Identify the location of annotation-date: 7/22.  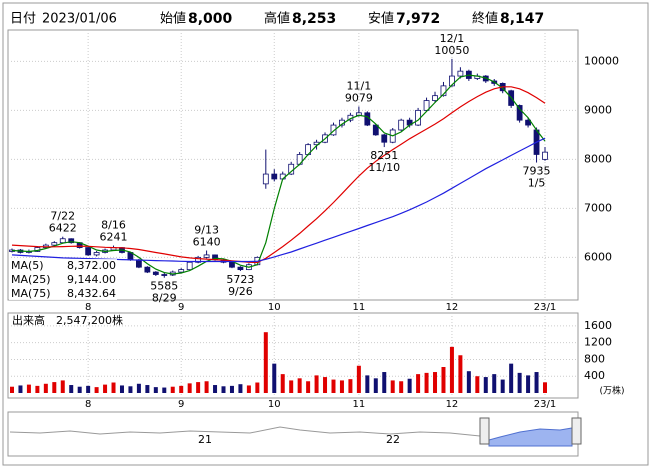
(62, 216).